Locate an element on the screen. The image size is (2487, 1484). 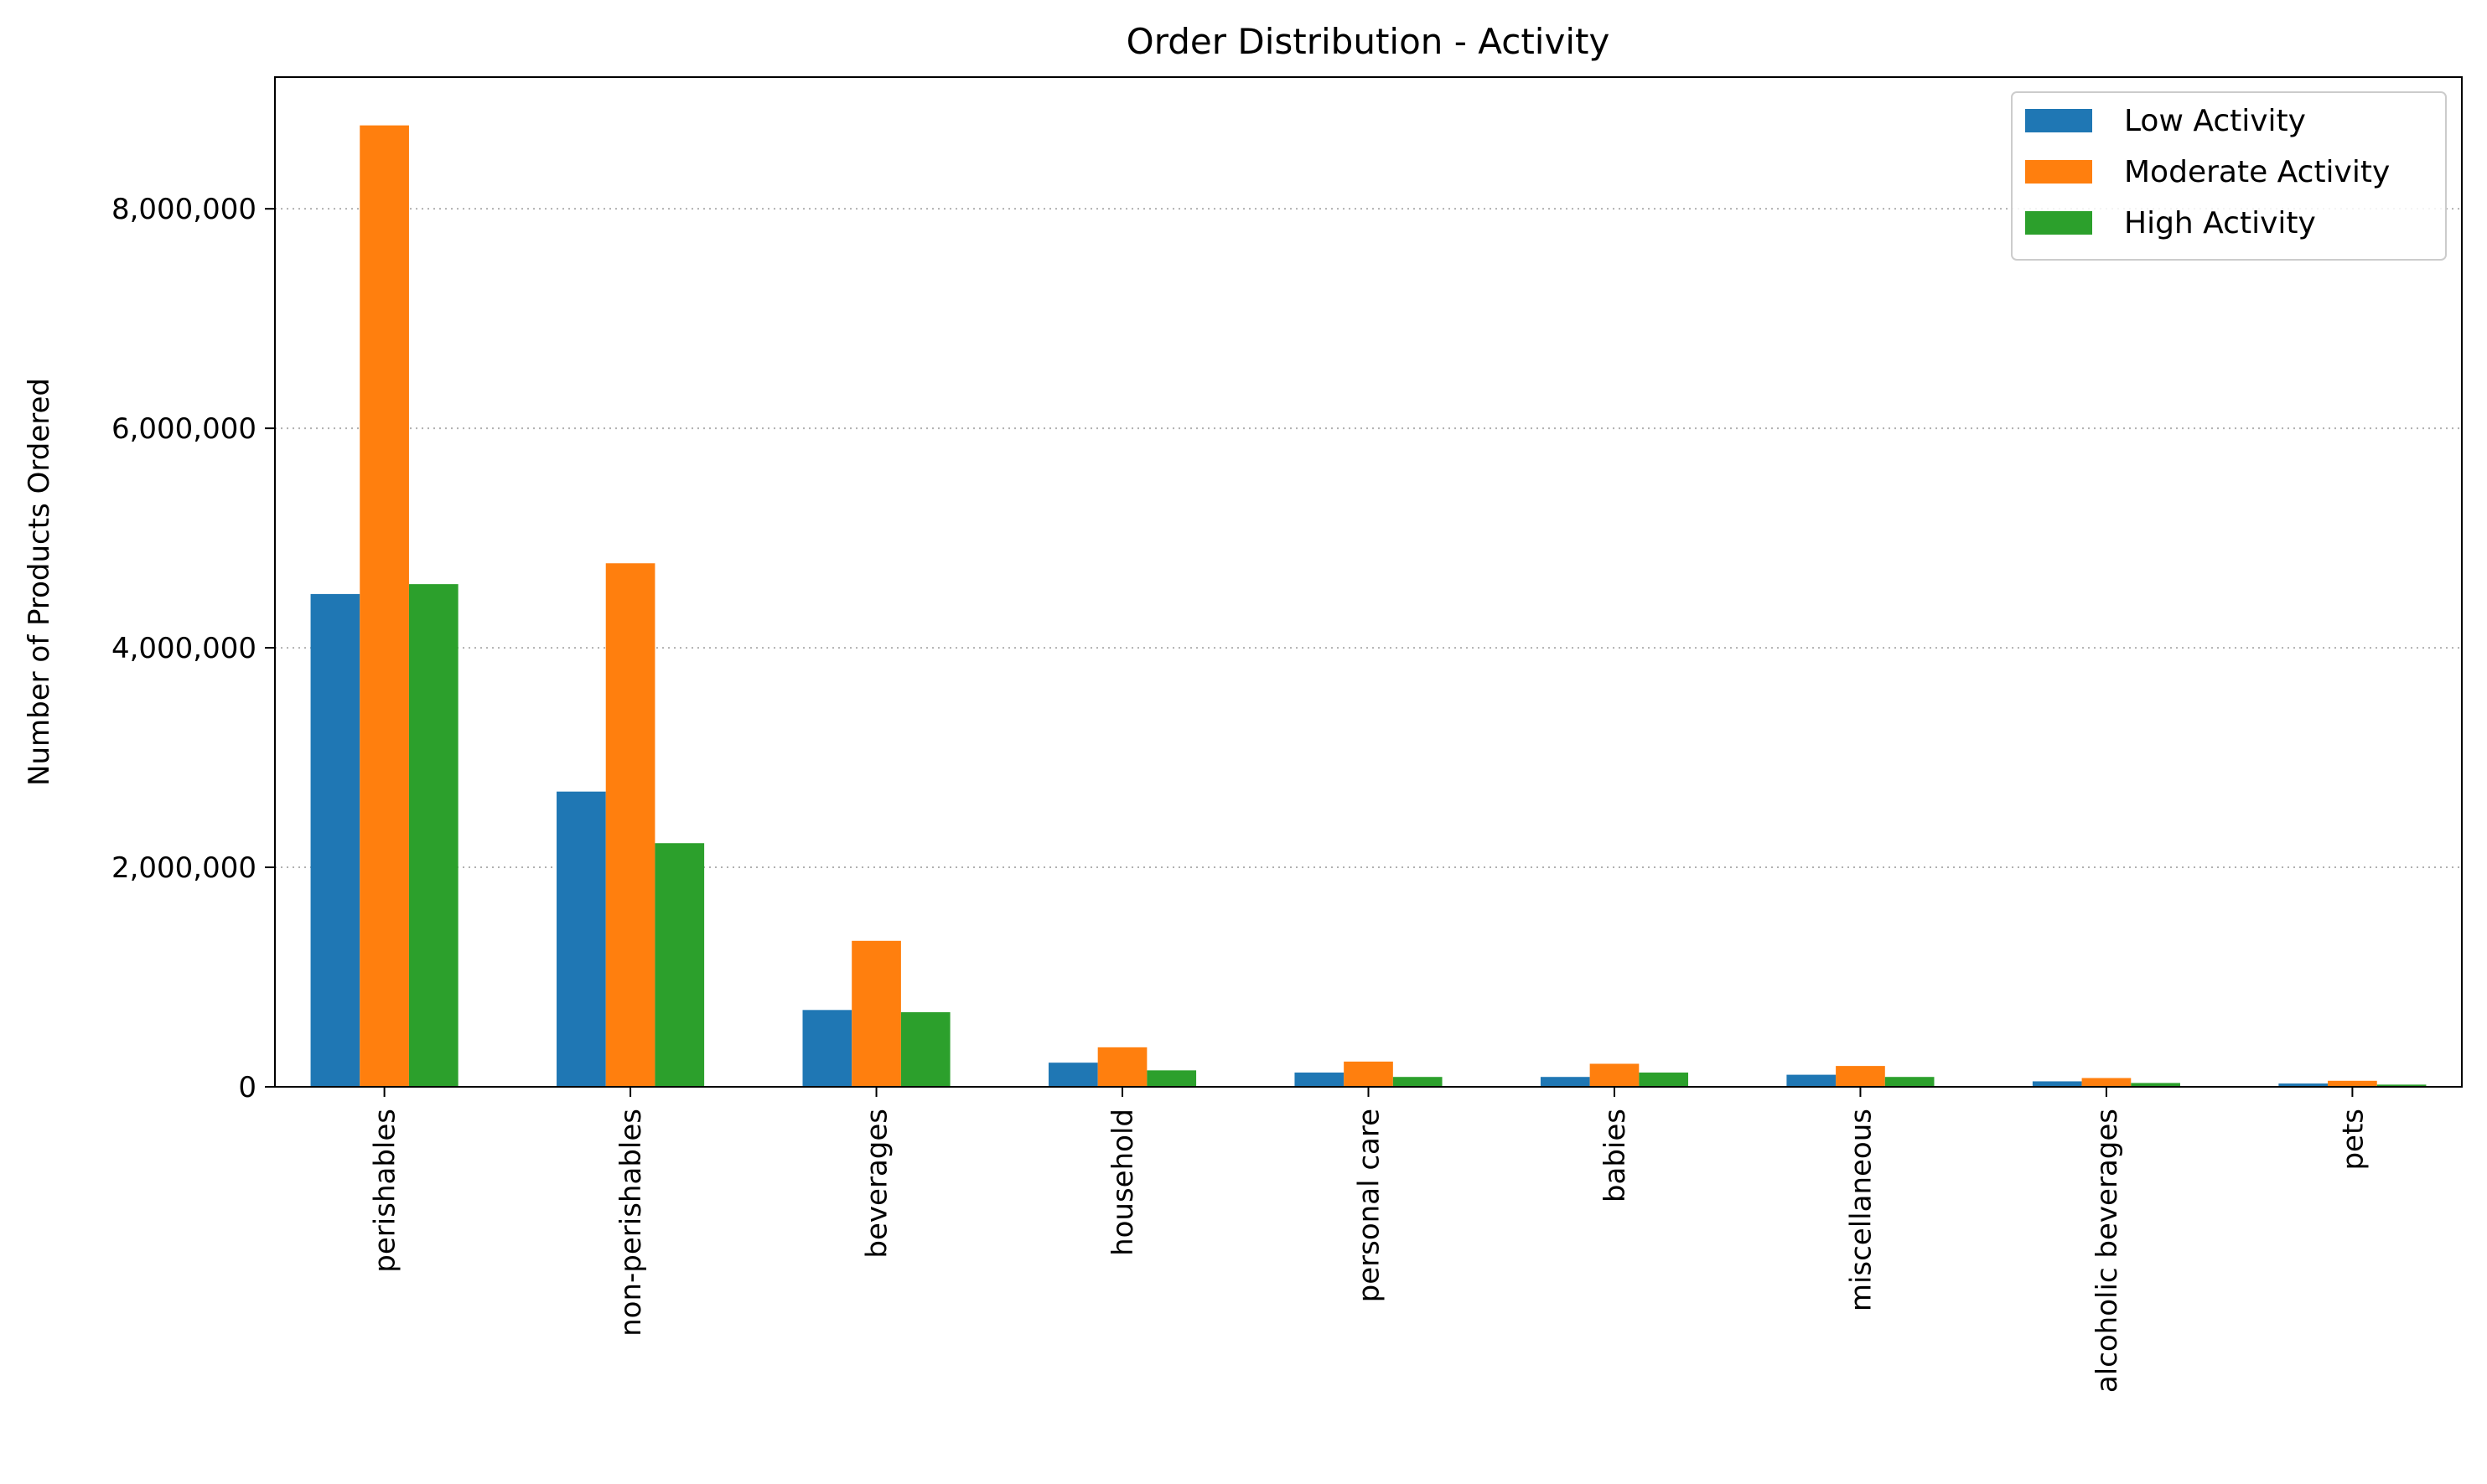
x-tick-label: beverages is located at coordinates (877, 1184).